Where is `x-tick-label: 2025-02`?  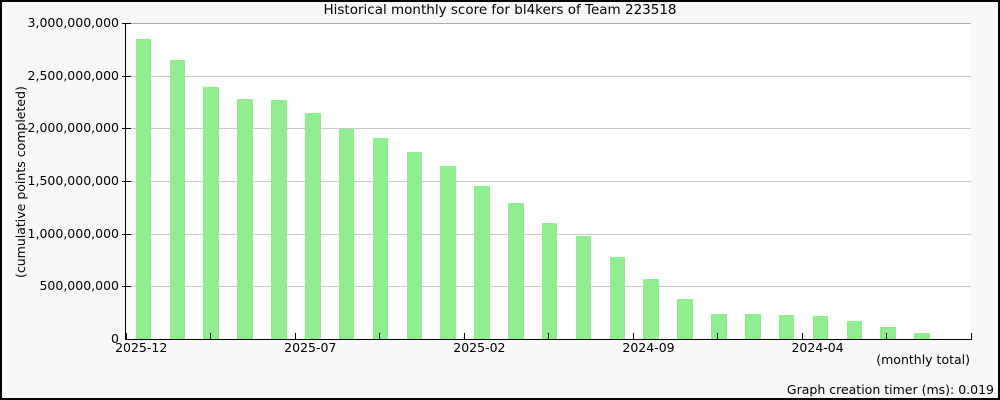
x-tick-label: 2025-02 is located at coordinates (479, 347).